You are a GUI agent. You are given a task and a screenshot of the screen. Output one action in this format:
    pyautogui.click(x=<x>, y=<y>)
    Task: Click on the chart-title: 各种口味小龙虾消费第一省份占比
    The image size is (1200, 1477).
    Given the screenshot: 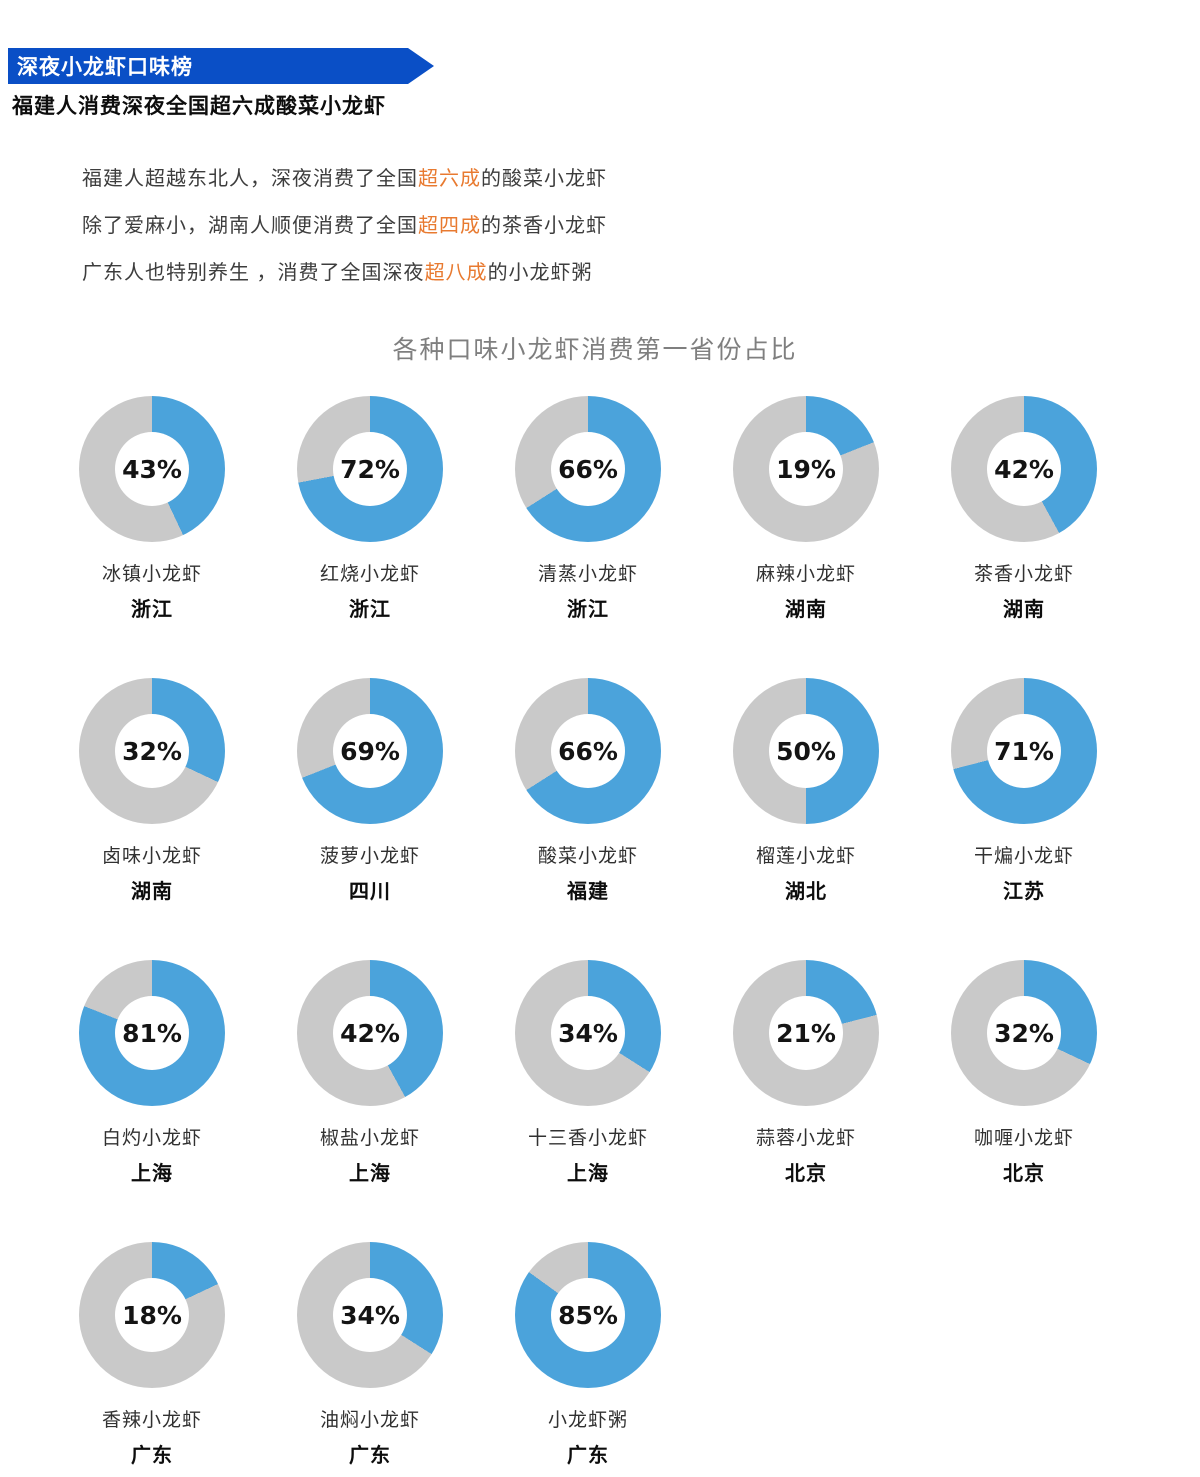 What is the action you would take?
    pyautogui.click(x=595, y=350)
    